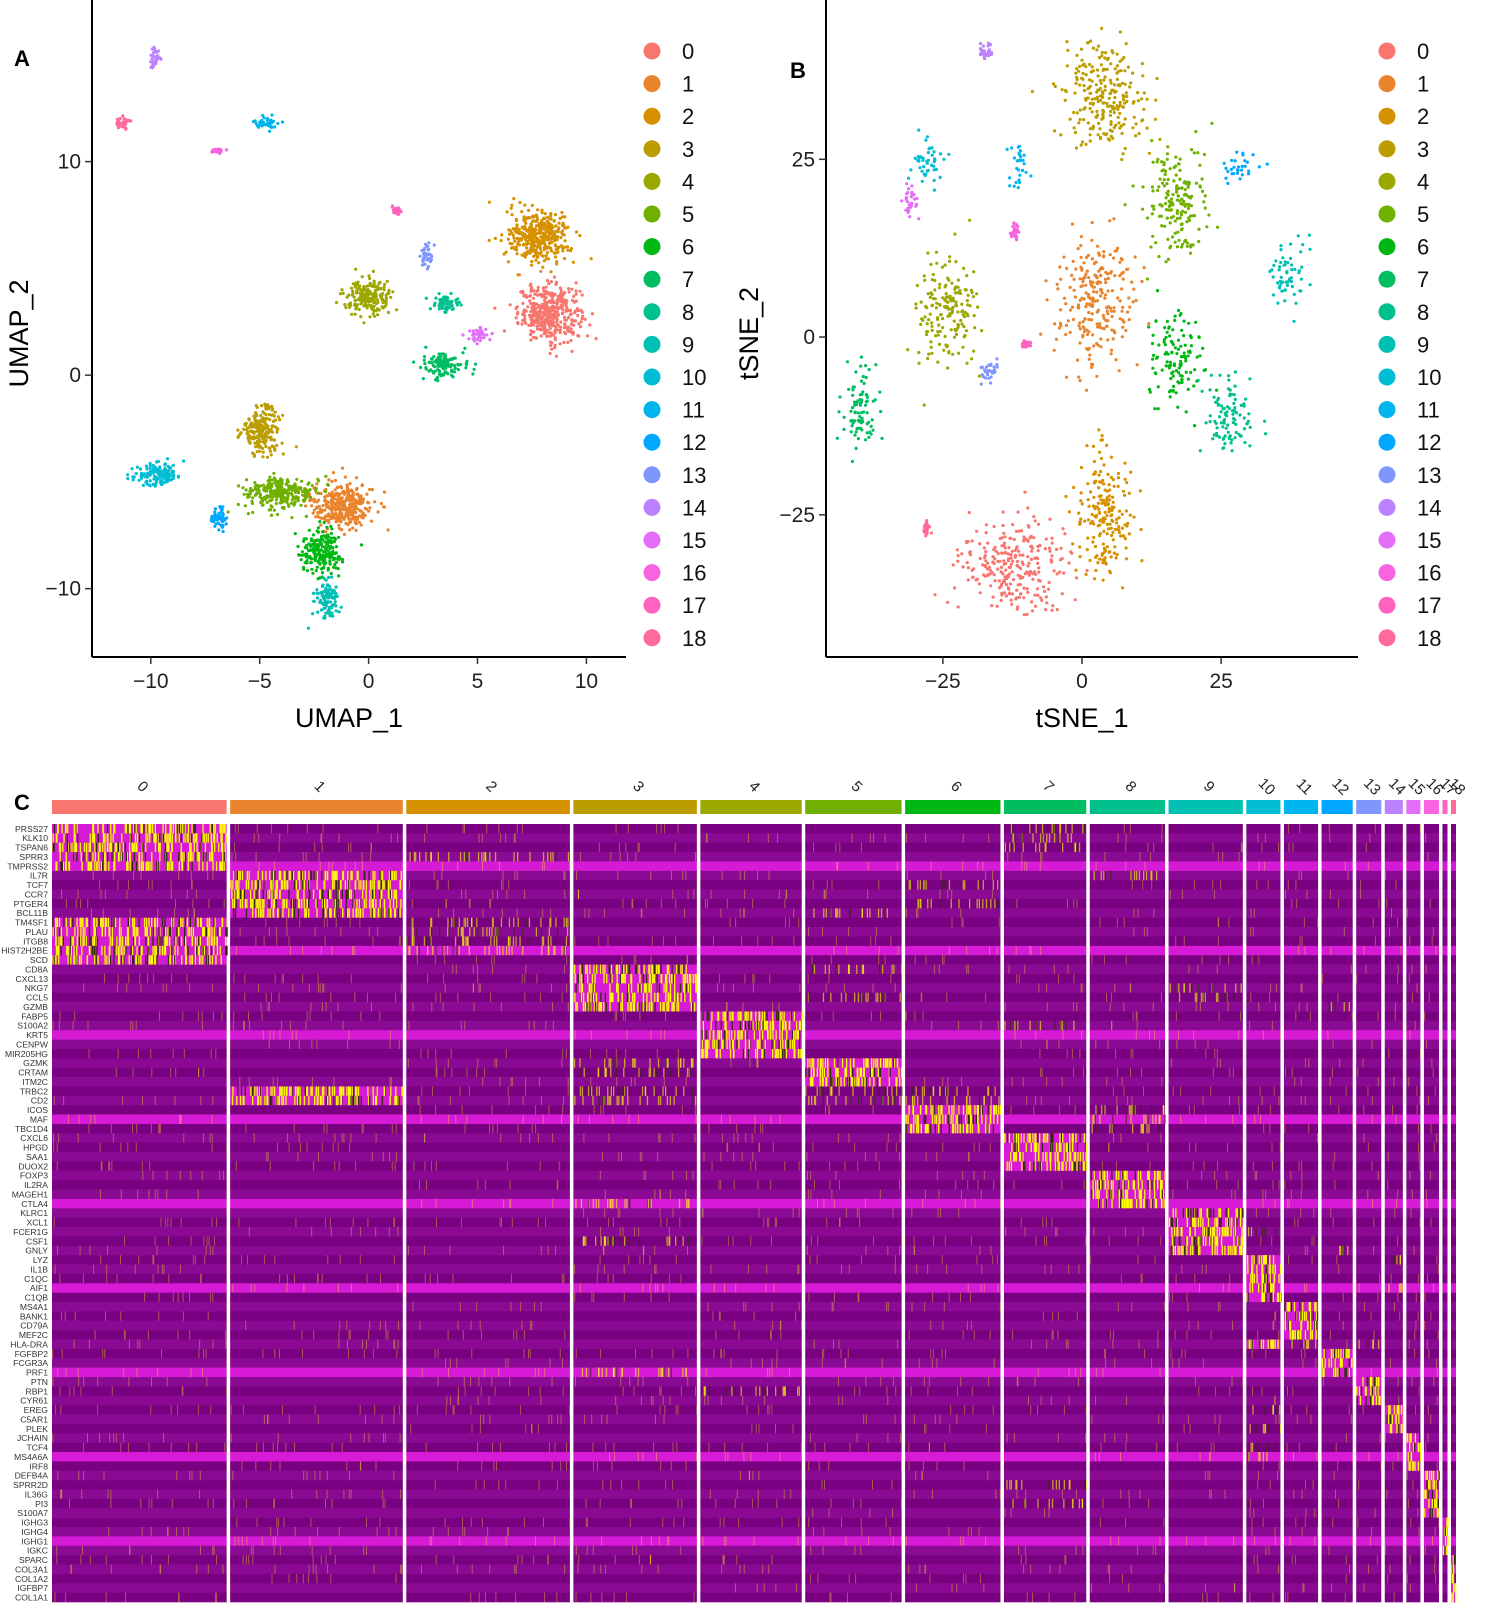 The image size is (1508, 1611). I want to click on legend-label: 1, so click(688, 84).